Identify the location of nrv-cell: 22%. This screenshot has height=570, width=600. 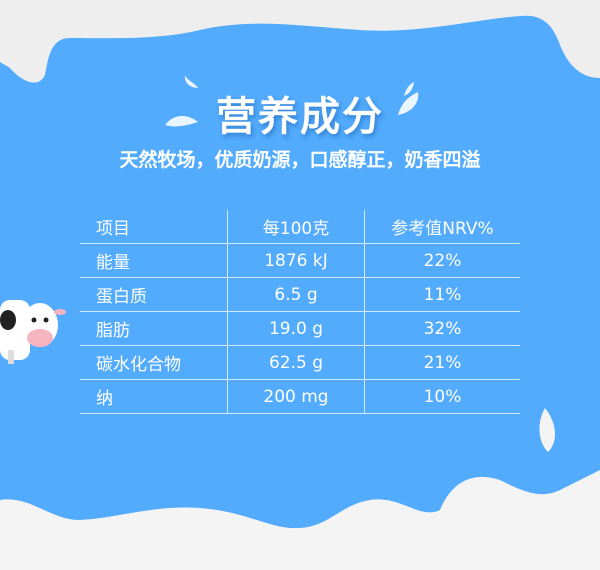
(442, 260).